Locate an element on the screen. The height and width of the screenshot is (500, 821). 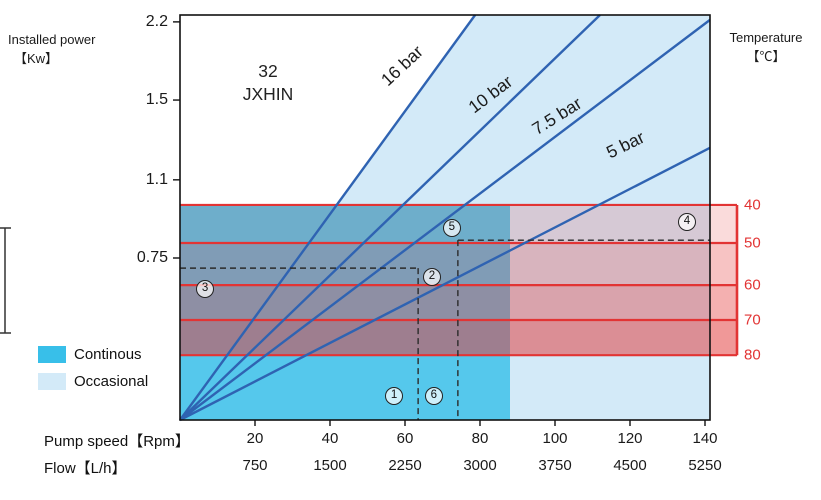
left-axis-title-line1: Installed power is located at coordinates (52, 39).